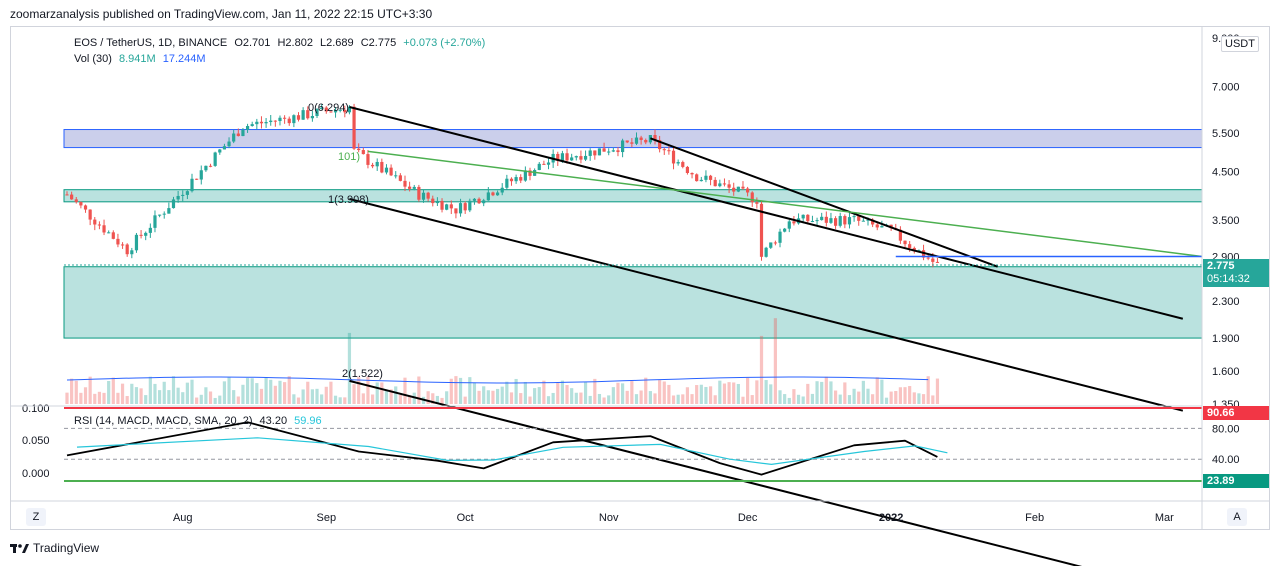  I want to click on zone-lower, so click(633, 302).